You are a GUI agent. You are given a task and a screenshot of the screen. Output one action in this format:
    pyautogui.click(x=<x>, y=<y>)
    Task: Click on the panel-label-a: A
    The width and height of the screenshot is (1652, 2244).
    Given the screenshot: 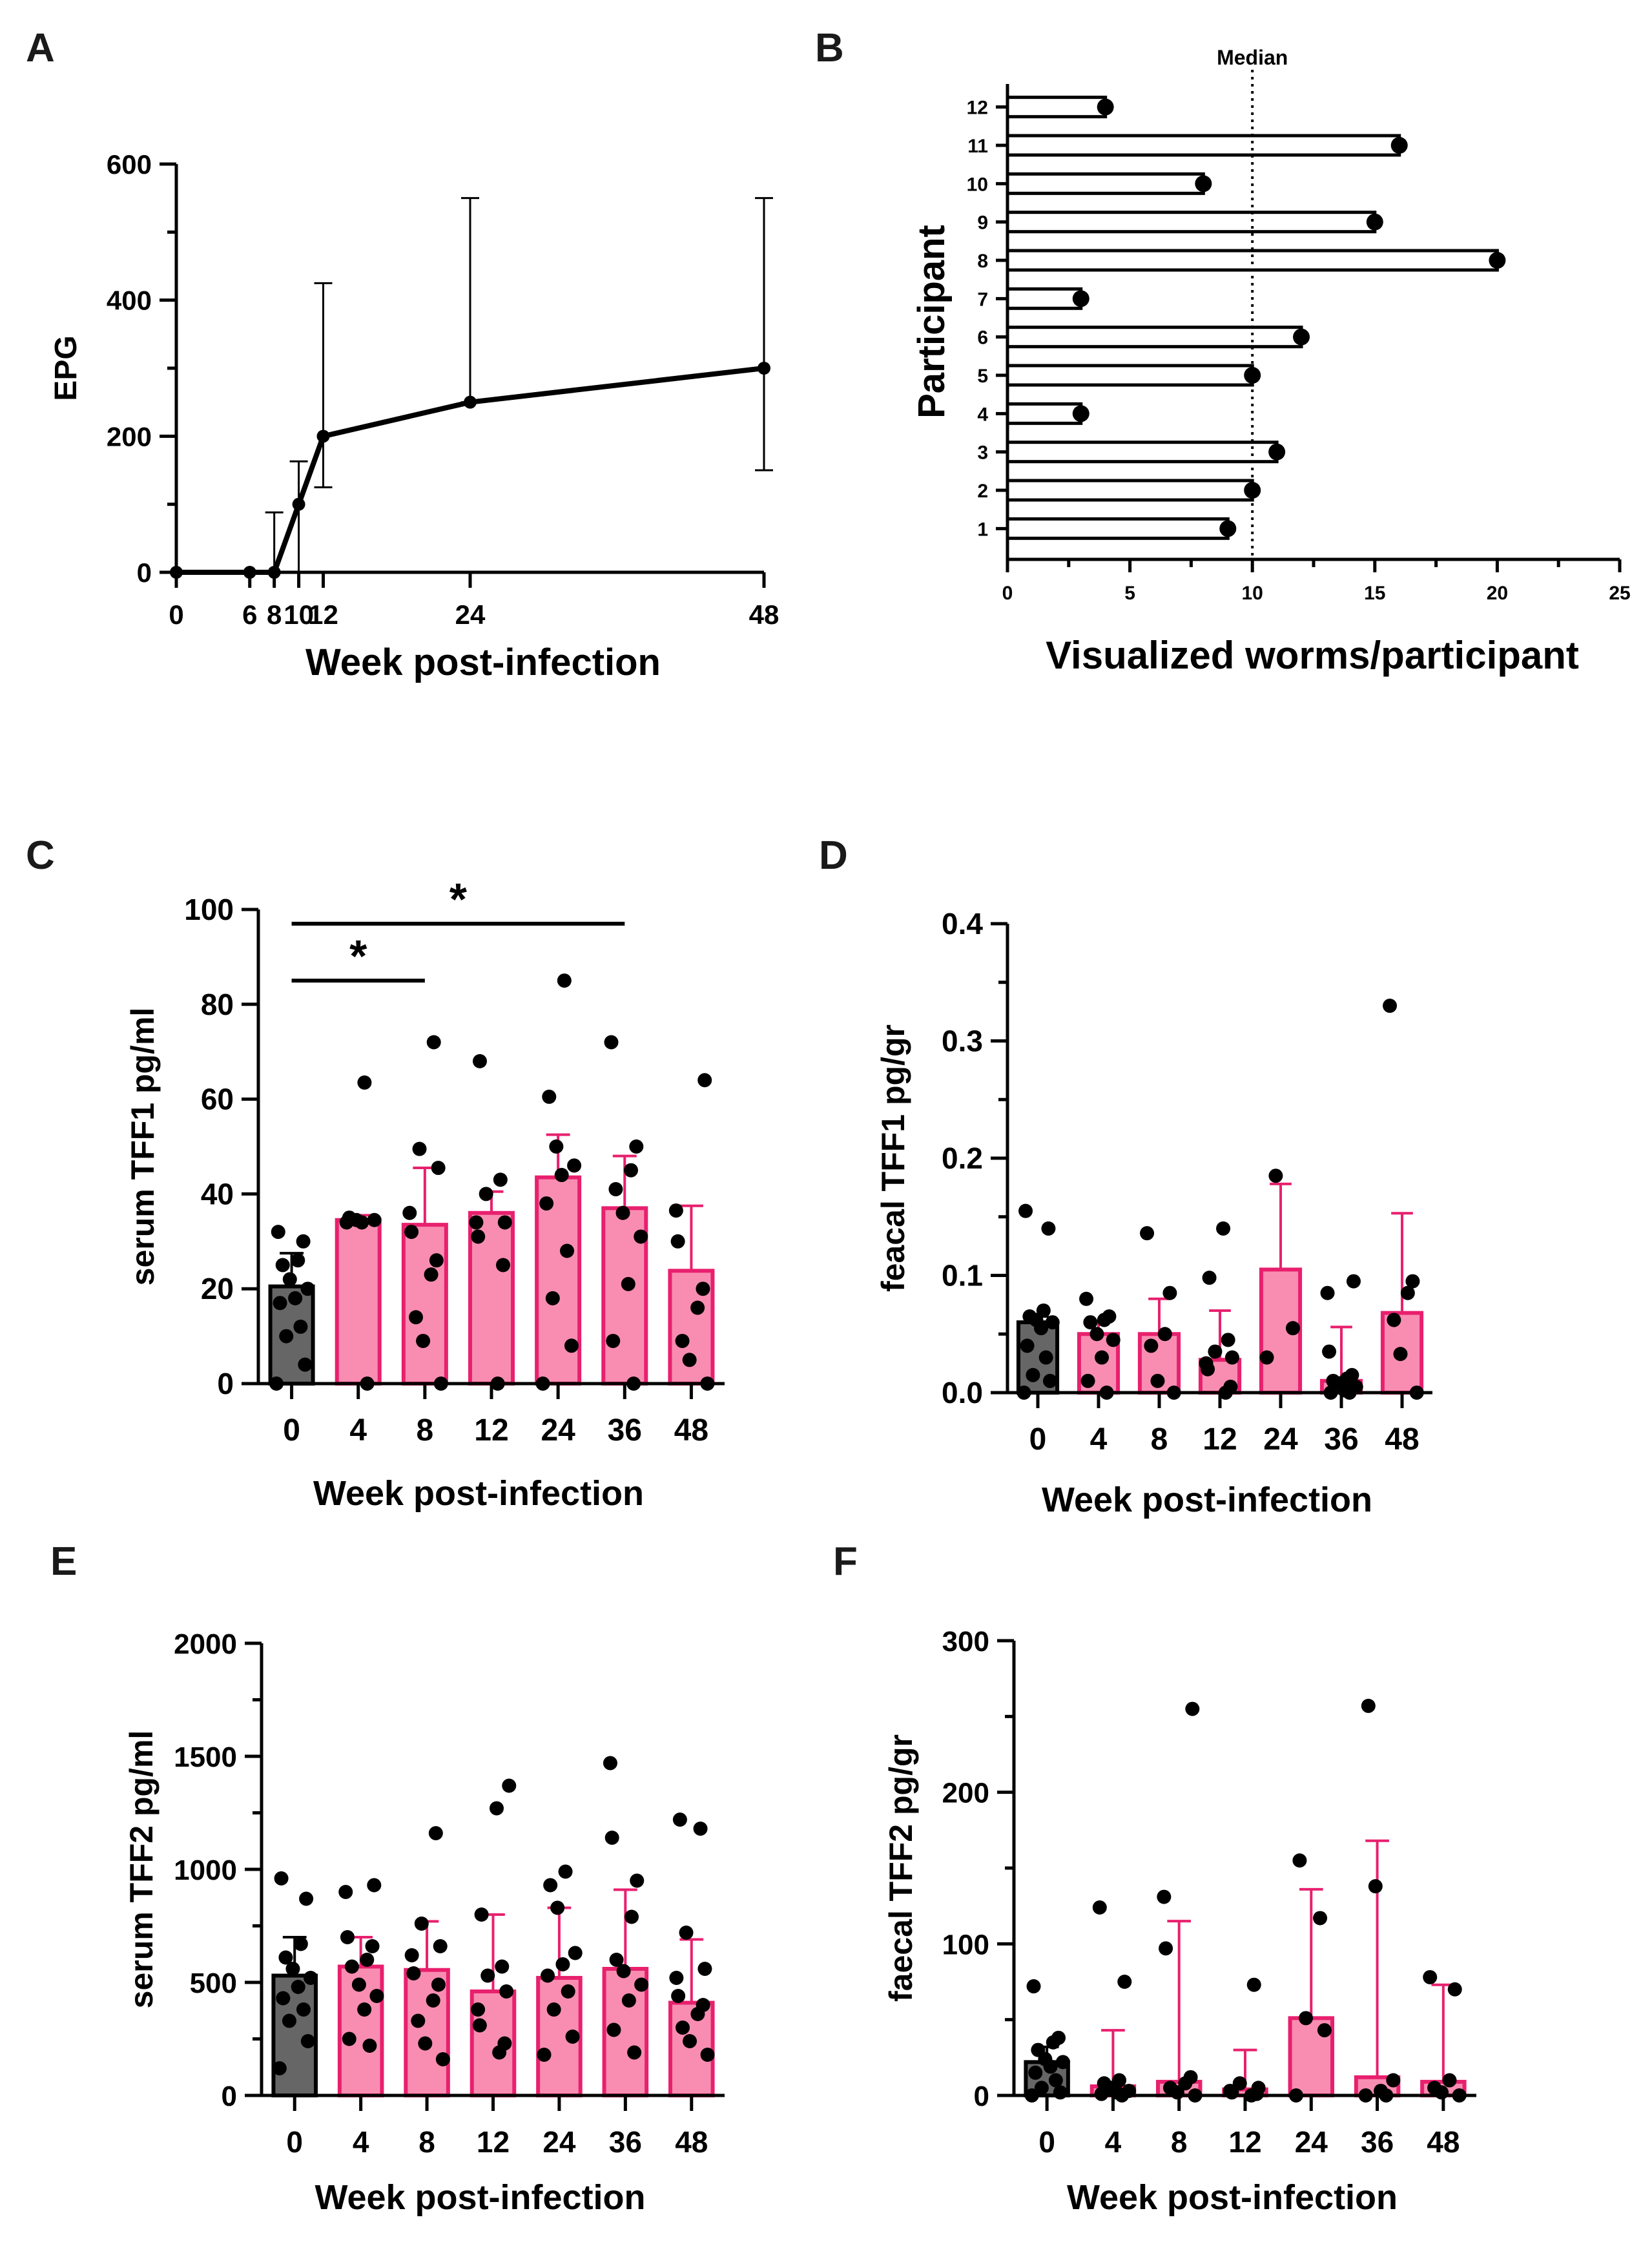 What is the action you would take?
    pyautogui.click(x=40, y=48)
    